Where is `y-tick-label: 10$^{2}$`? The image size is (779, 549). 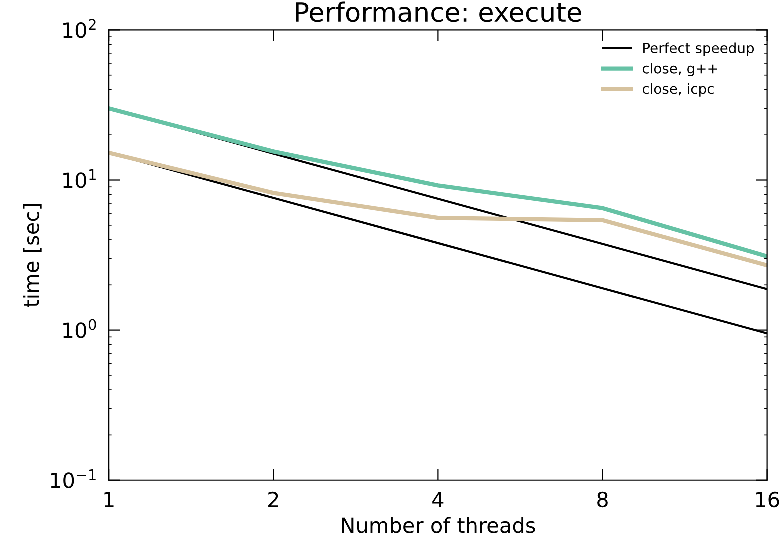 y-tick-label: 10$^{2}$ is located at coordinates (80, 28).